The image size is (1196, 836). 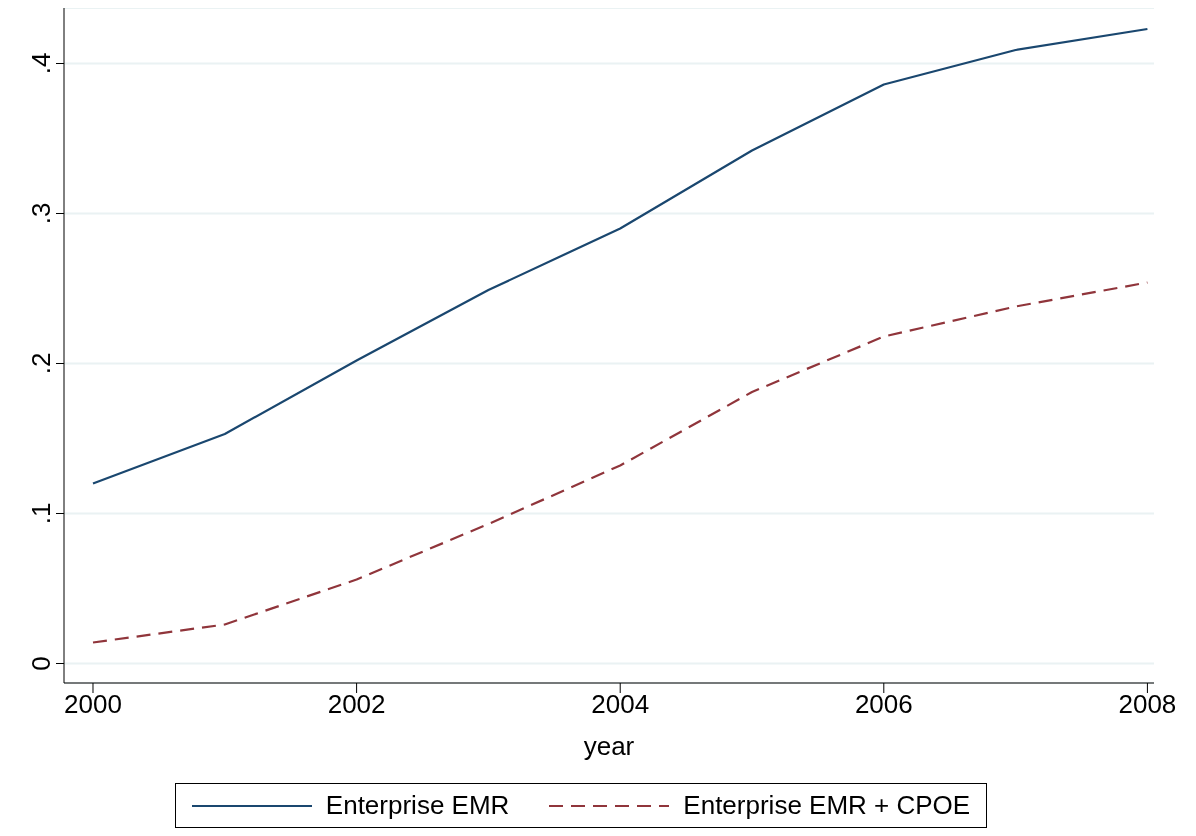 I want to click on x-tick-label: 2004, so click(x=620, y=704).